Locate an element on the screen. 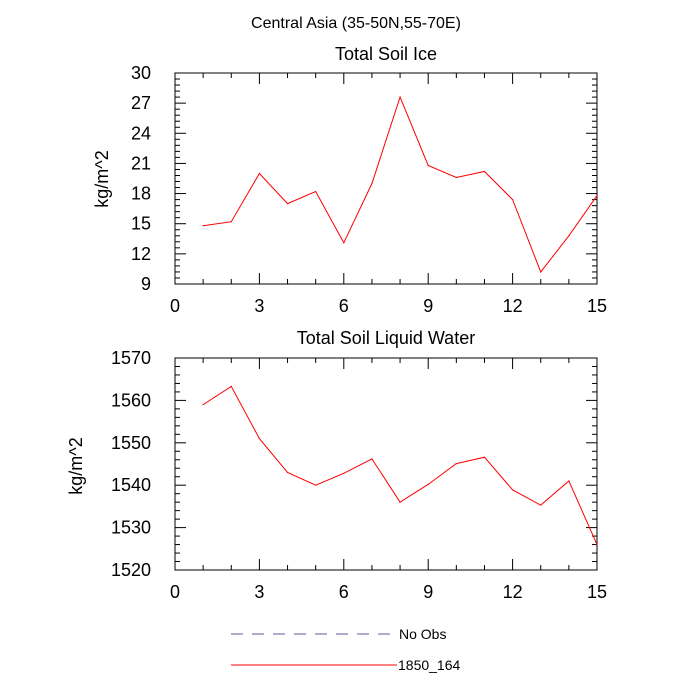  y-tick-label: 21 is located at coordinates (141, 163).